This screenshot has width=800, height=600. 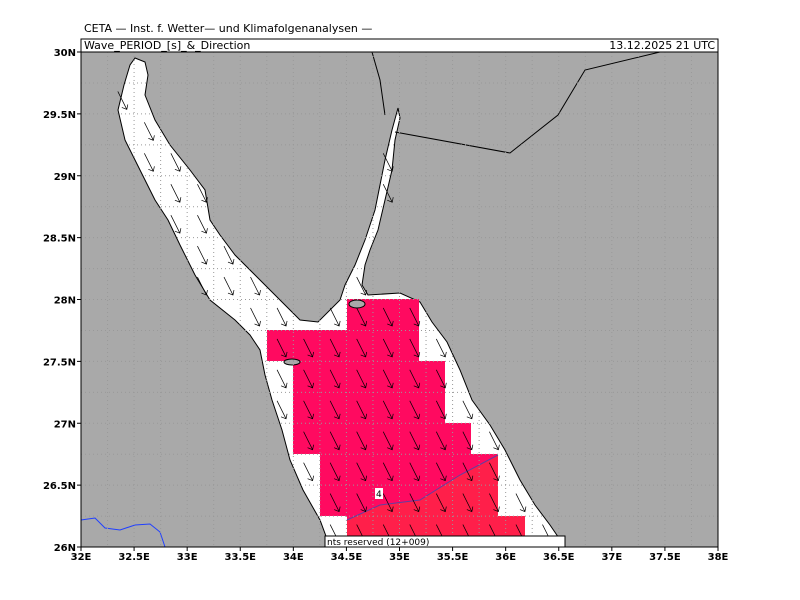 What do you see at coordinates (505, 557) in the screenshot?
I see `lon-label: 36E` at bounding box center [505, 557].